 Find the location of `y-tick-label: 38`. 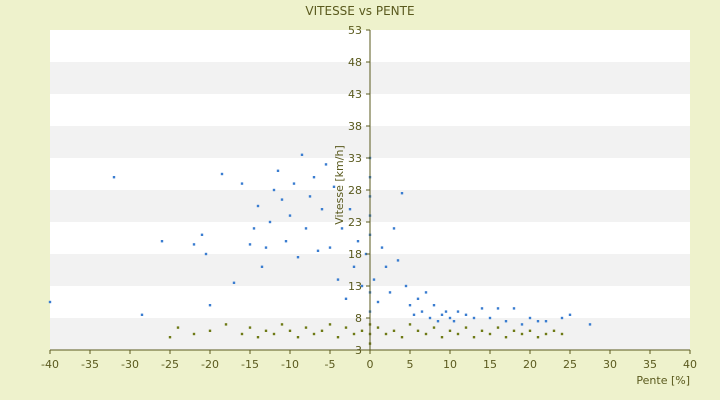

y-tick-label: 38 is located at coordinates (355, 126).